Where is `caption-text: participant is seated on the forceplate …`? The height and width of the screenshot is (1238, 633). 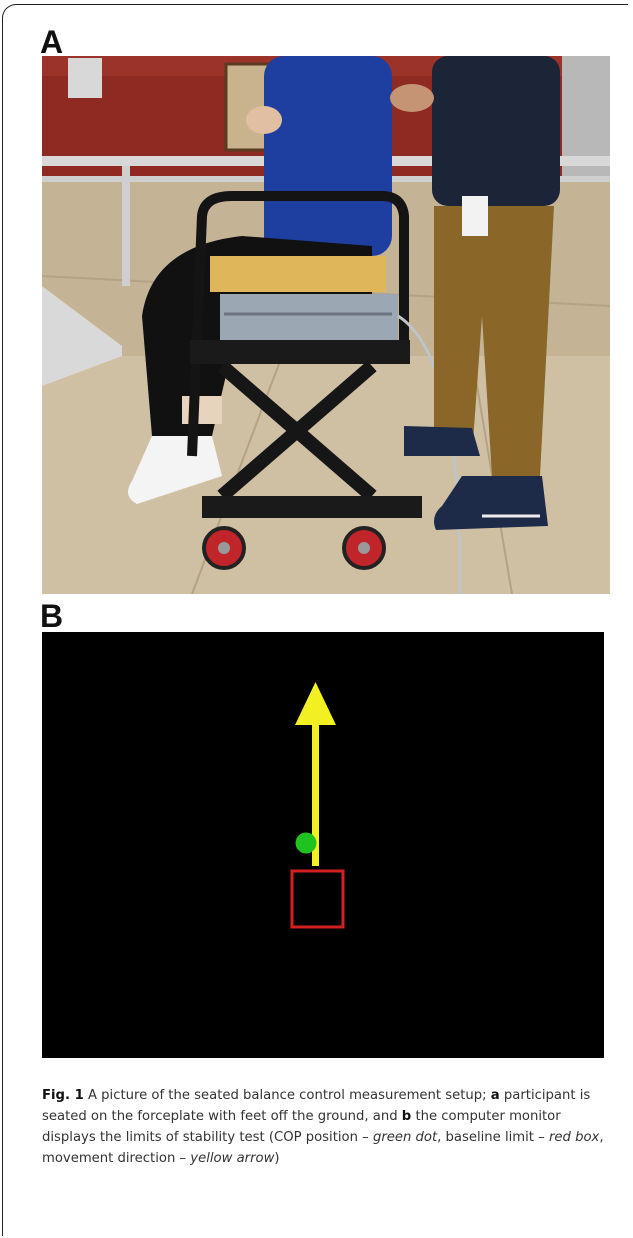 caption-text: participant is seated on the forceplate … is located at coordinates (316, 1106).